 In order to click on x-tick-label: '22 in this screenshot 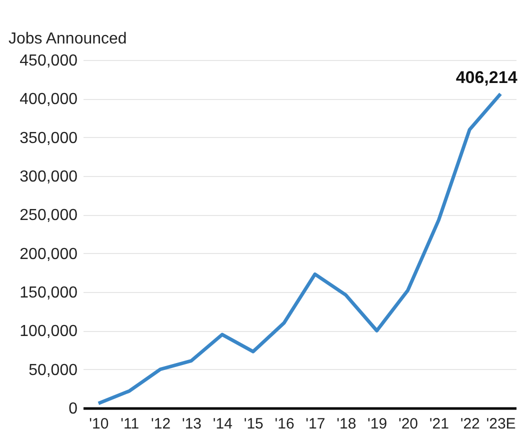, I will do `click(470, 424)`.